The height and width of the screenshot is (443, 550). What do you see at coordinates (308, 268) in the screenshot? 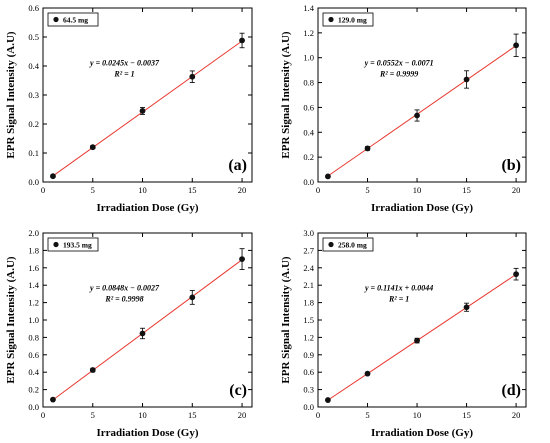
I see `y-tick-label: 2.4` at bounding box center [308, 268].